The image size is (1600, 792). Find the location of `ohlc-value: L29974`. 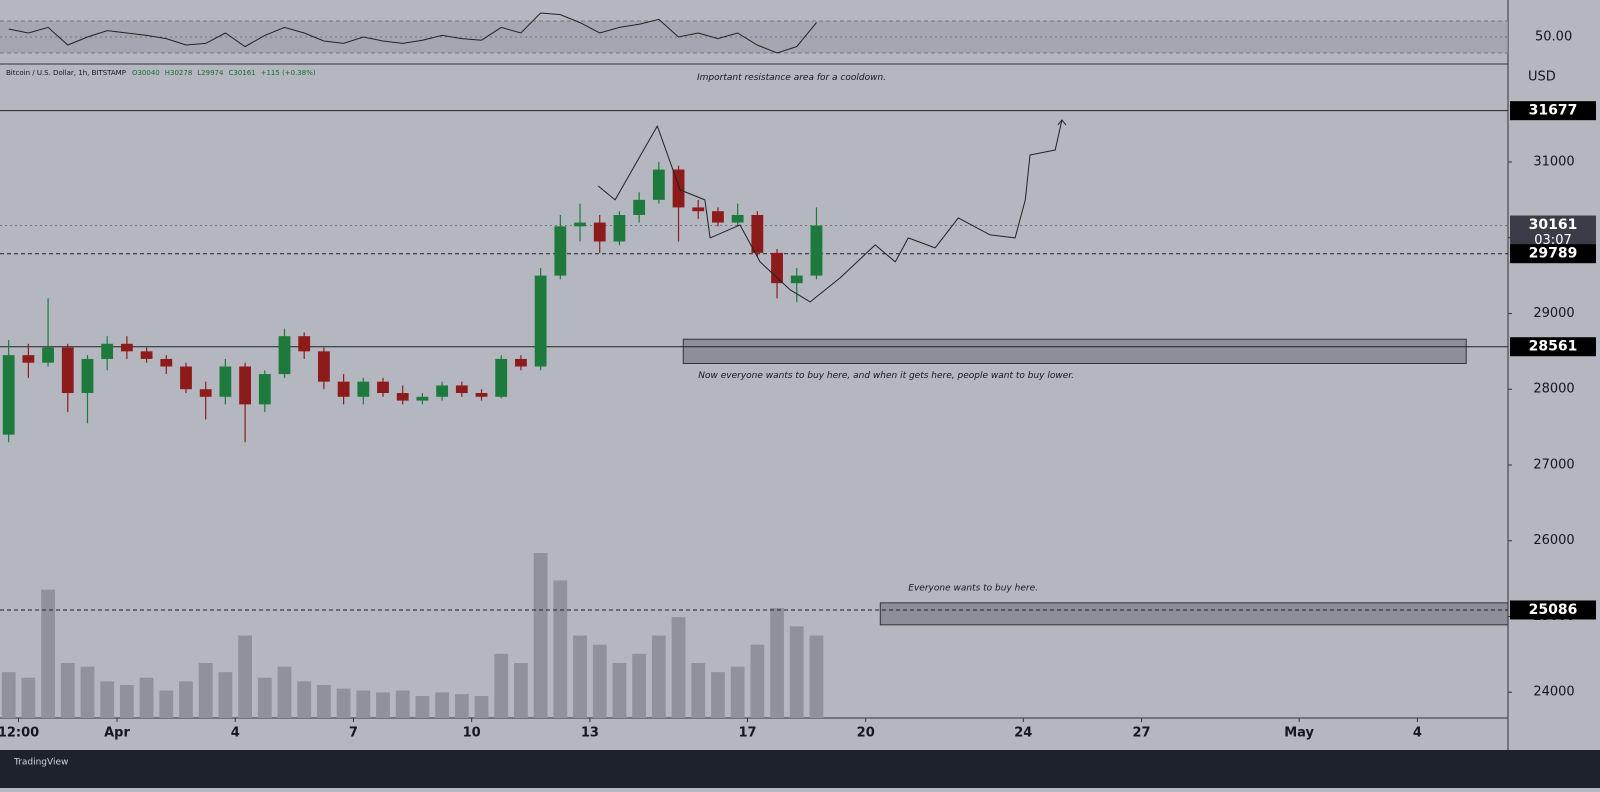

ohlc-value: L29974 is located at coordinates (210, 73).